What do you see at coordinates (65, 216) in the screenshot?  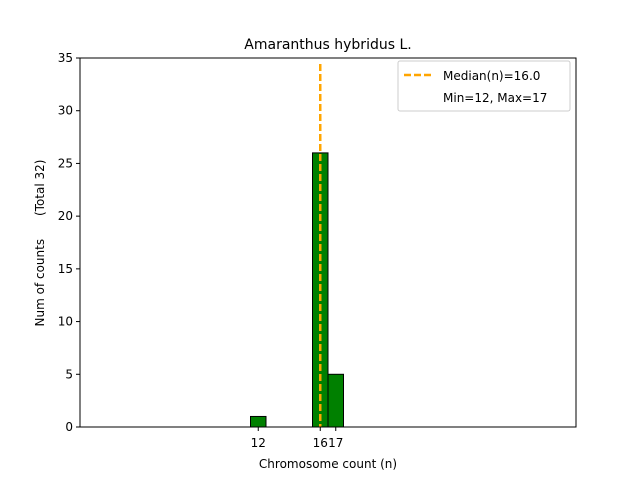 I see `y-tick-label: 20` at bounding box center [65, 216].